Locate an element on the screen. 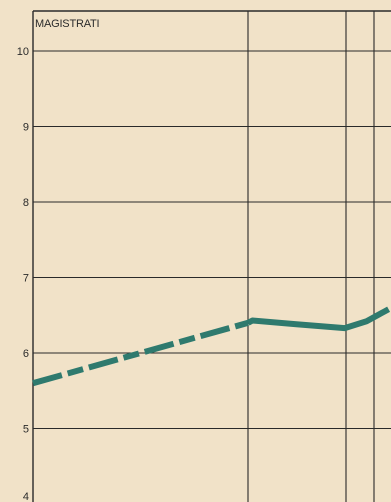 The height and width of the screenshot is (502, 391). chart-title: MAGISTRATI is located at coordinates (67, 24).